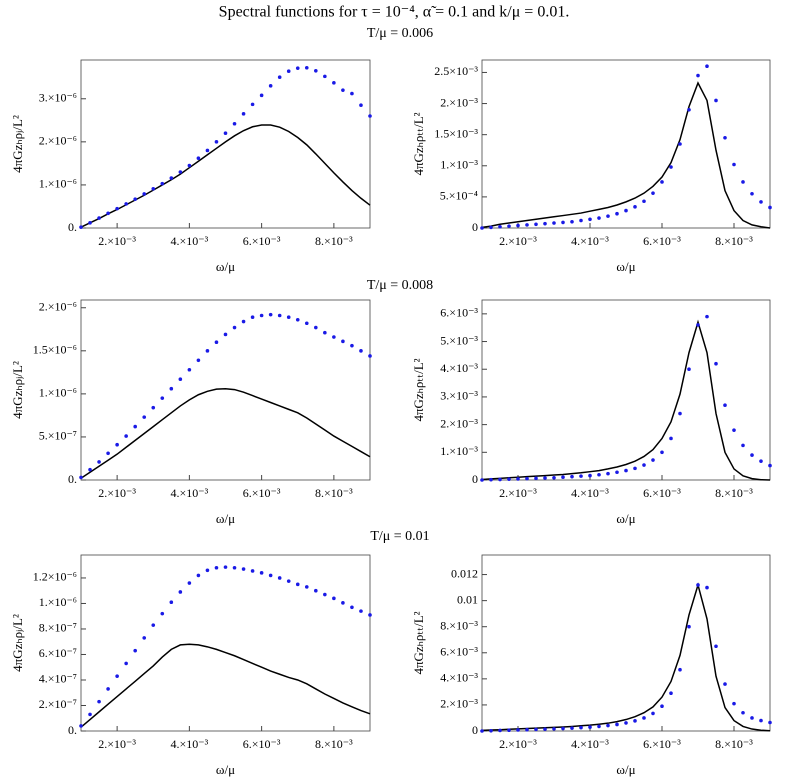 This screenshot has height=782, width=789. Describe the element at coordinates (58, 98) in the screenshot. I see `y-tick-label: 3.×10⁻⁶` at that location.